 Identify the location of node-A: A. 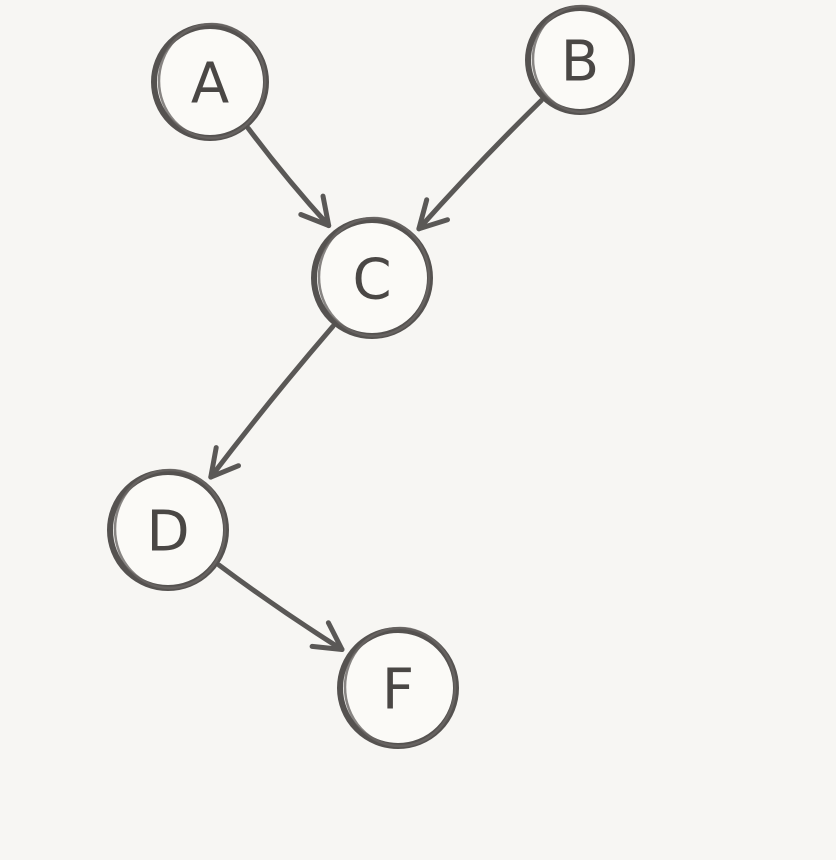
(210, 81).